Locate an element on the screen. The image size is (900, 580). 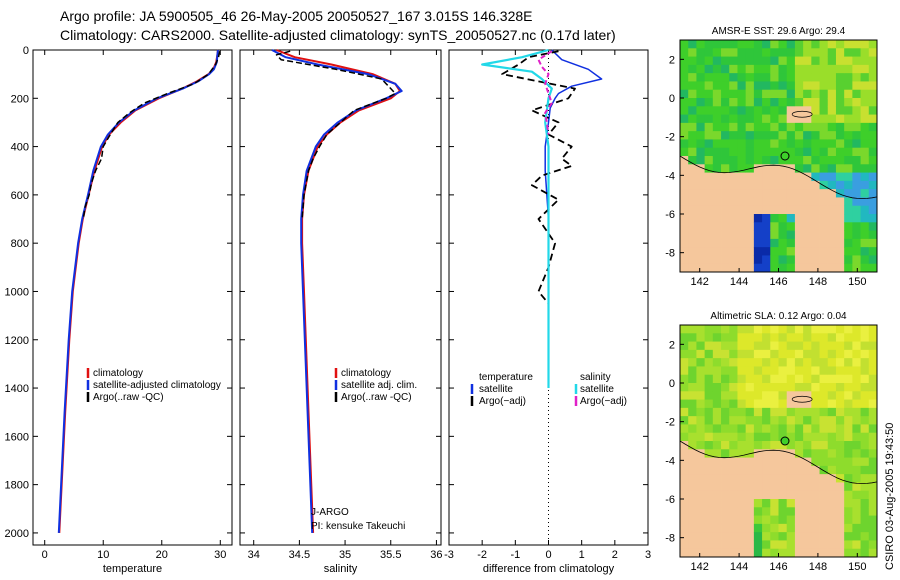
series-argo-raw-qc- is located at coordinates (151, 135).